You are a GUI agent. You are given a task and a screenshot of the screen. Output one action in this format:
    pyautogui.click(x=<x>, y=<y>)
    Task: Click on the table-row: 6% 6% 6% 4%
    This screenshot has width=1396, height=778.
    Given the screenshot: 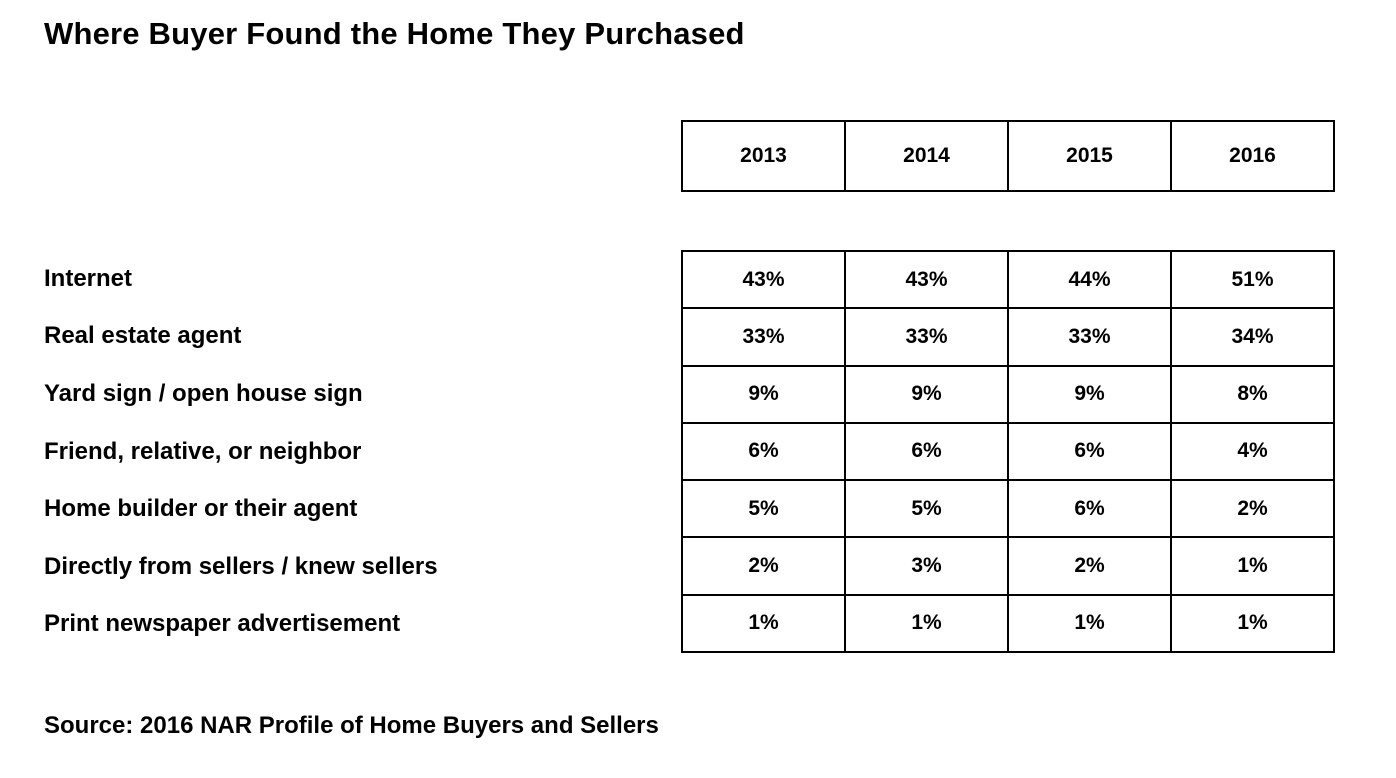 What is the action you would take?
    pyautogui.click(x=1008, y=450)
    